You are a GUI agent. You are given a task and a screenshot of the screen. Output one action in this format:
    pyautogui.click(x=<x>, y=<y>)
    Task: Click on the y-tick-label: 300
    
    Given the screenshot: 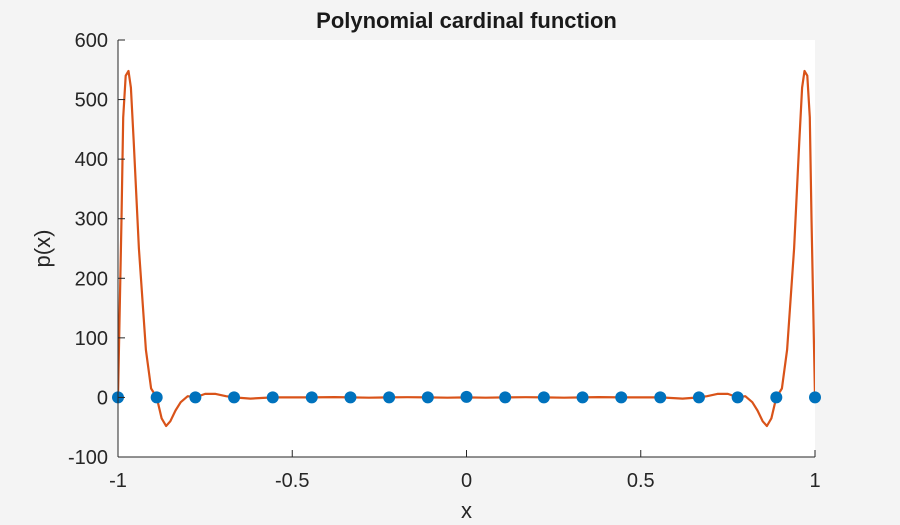 What is the action you would take?
    pyautogui.click(x=91, y=220)
    